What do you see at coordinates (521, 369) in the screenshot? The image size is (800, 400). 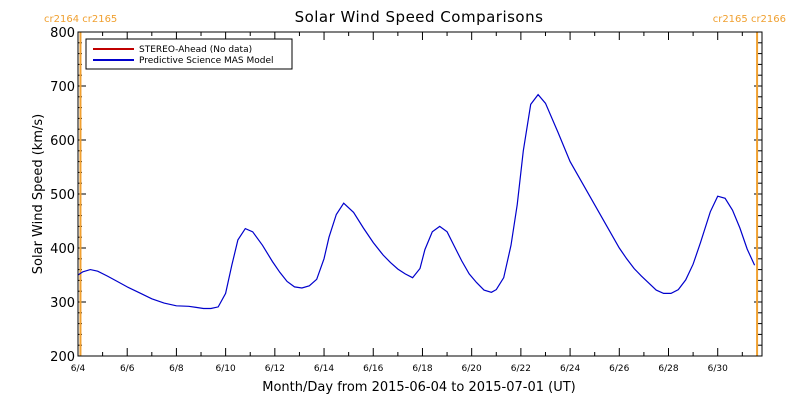 I see `x-tick-label: 6/22` at bounding box center [521, 369].